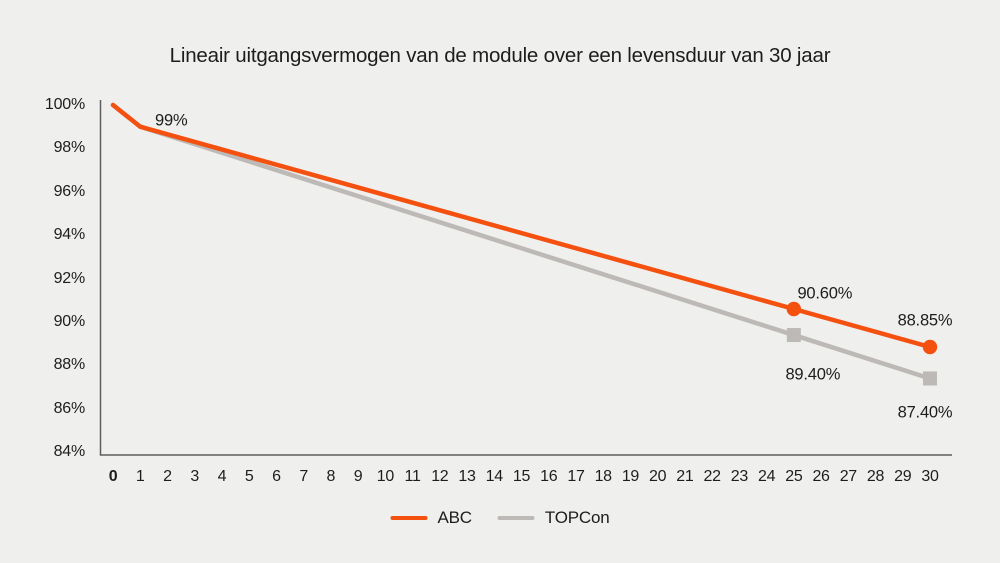 Image resolution: width=1000 pixels, height=563 pixels. Describe the element at coordinates (630, 476) in the screenshot. I see `x-tick-19: 19` at that location.